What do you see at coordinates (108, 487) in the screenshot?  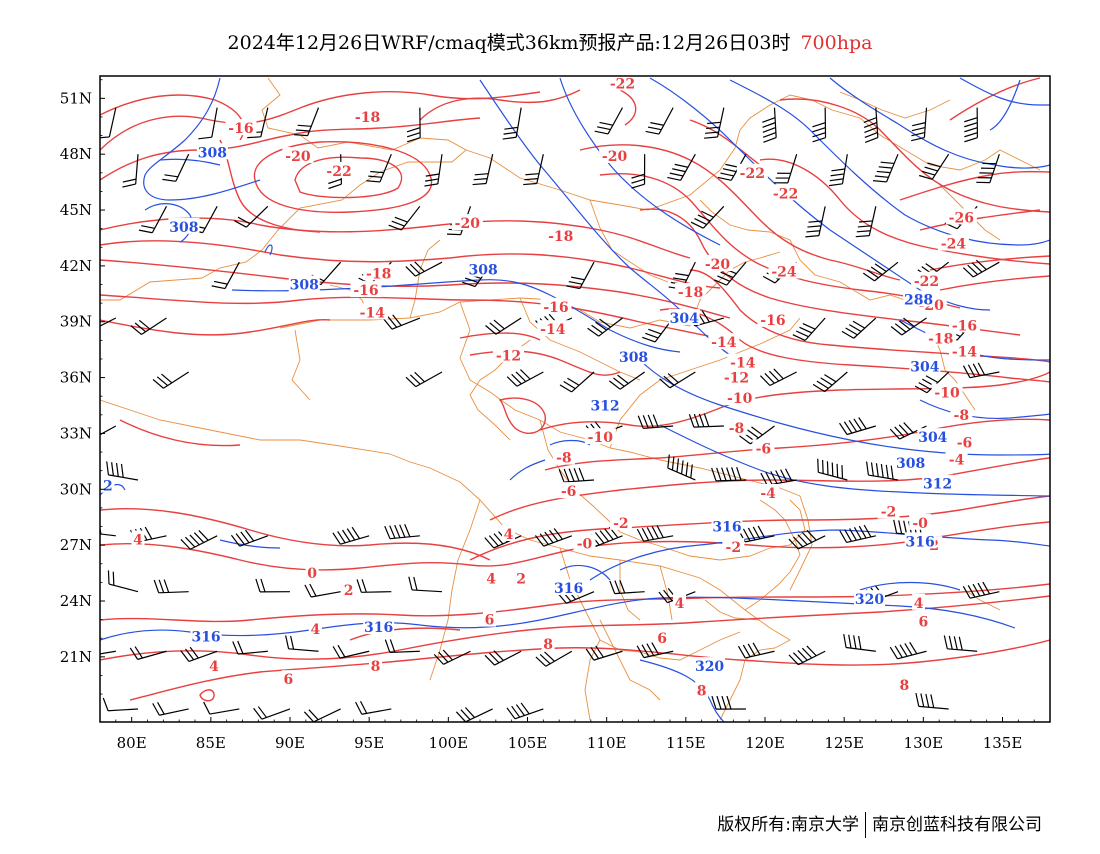 I see `contour-label: 2` at bounding box center [108, 487].